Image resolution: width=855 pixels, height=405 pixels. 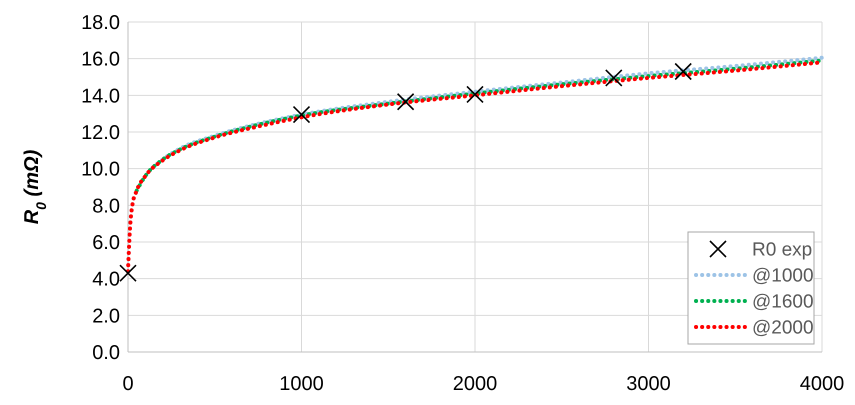 I want to click on y-tick-label: 12.0, so click(x=100, y=133).